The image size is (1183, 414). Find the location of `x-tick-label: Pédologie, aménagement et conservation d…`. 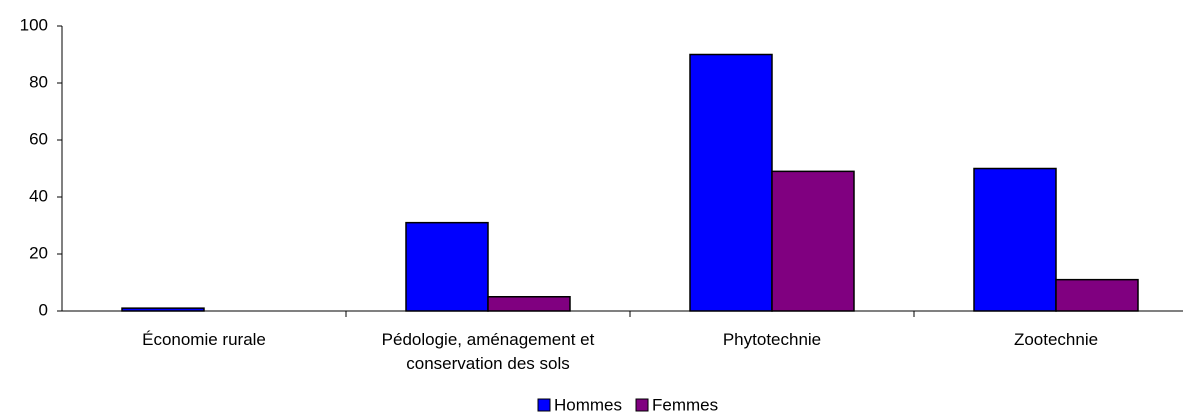

x-tick-label: Pédologie, aménagement et conservation d… is located at coordinates (488, 351).